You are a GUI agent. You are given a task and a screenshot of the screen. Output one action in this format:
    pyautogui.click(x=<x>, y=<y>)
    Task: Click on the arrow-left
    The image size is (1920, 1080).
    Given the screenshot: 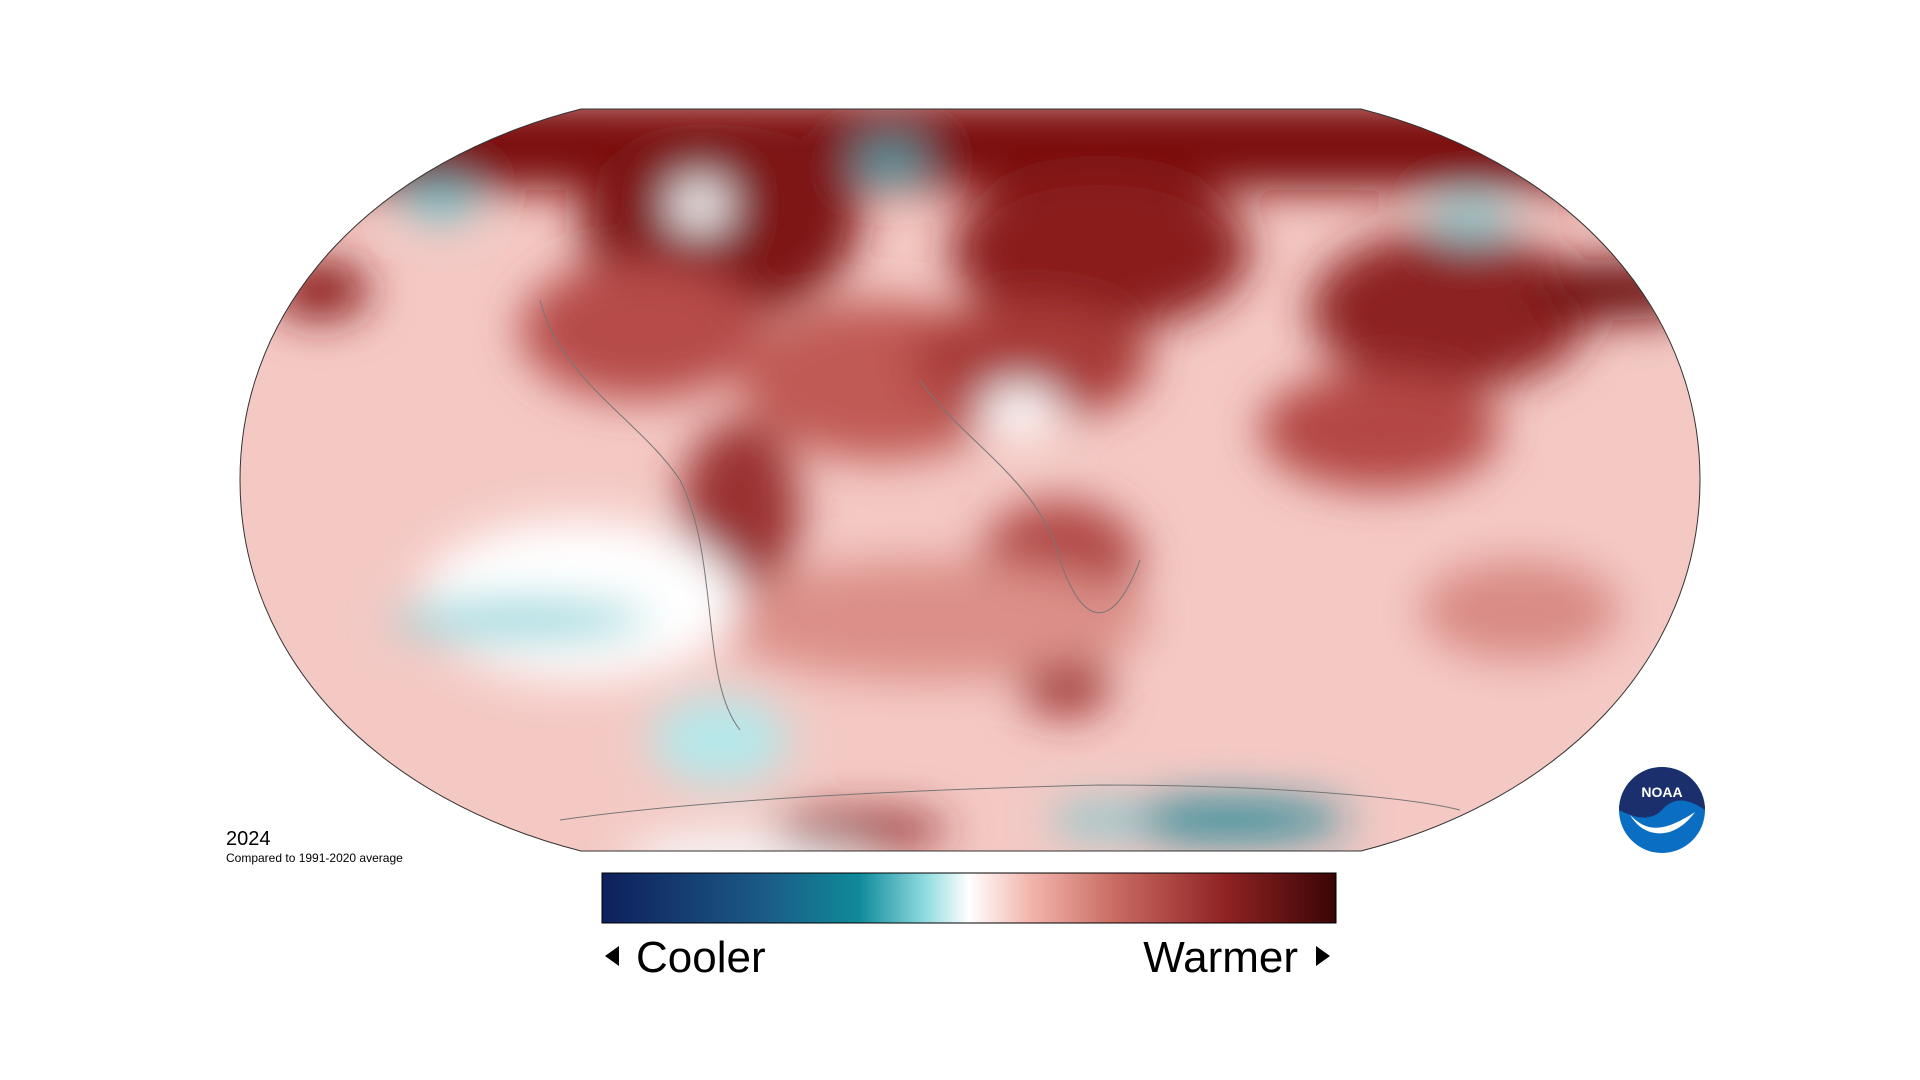 What is the action you would take?
    pyautogui.click(x=612, y=956)
    